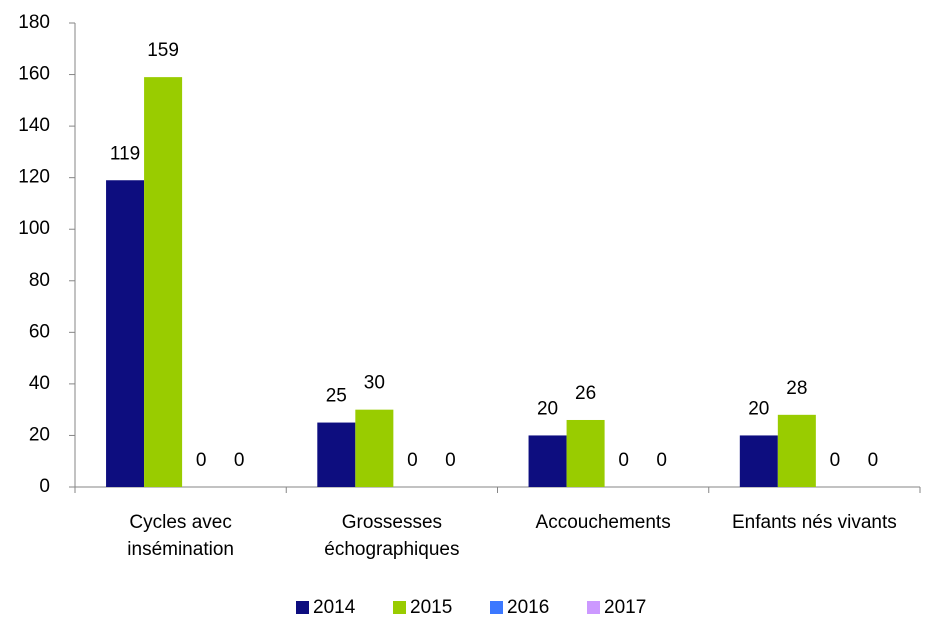  Describe the element at coordinates (39, 383) in the screenshot. I see `y-tick-label: 40` at that location.